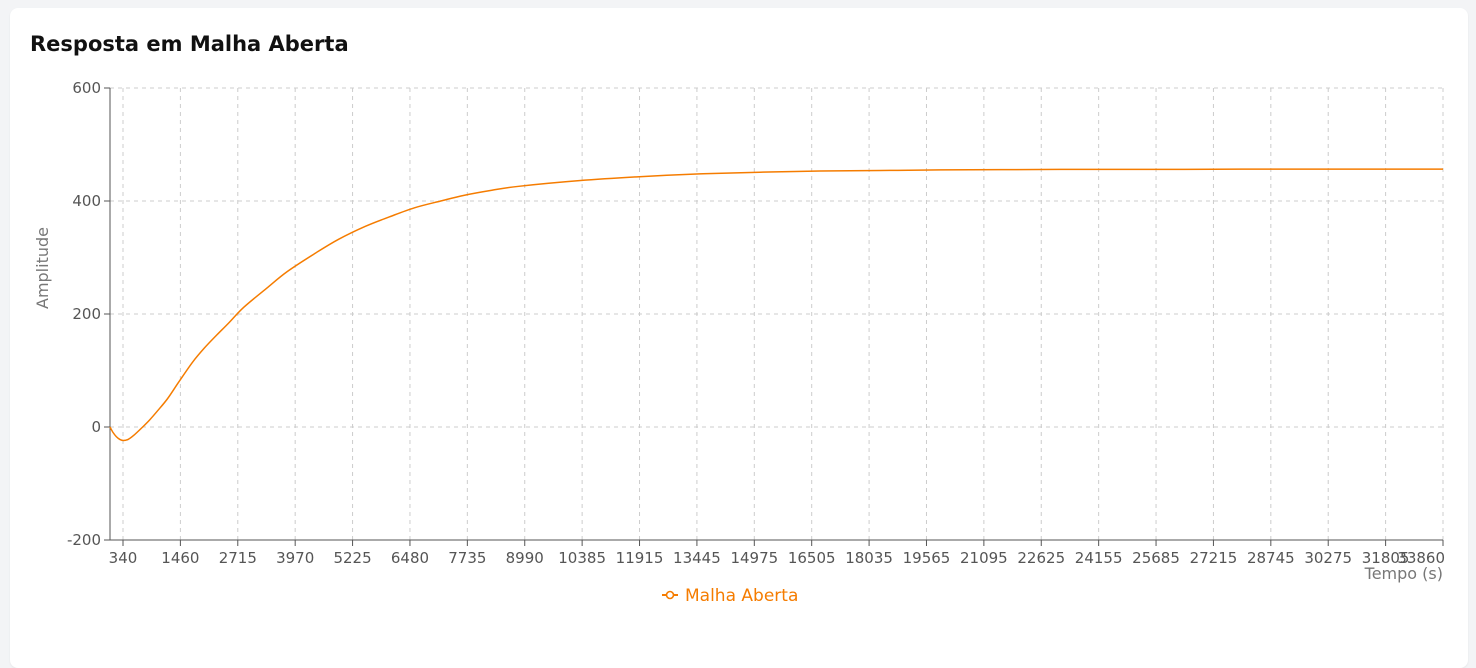  Describe the element at coordinates (754, 558) in the screenshot. I see `x-tick-label: 14975` at that location.